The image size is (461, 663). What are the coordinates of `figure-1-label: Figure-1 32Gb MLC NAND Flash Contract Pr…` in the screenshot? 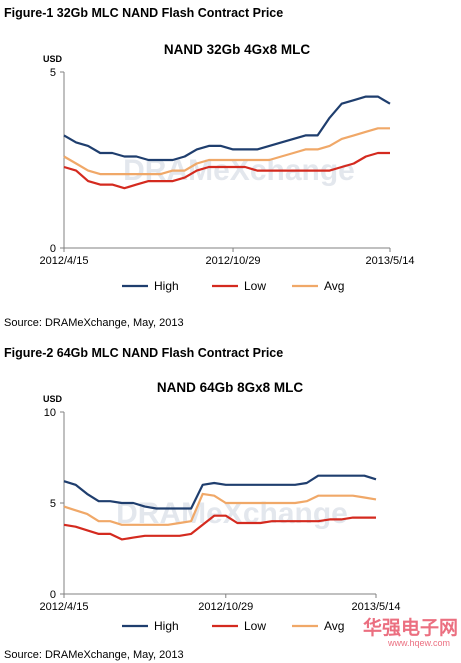 It's located at (144, 13).